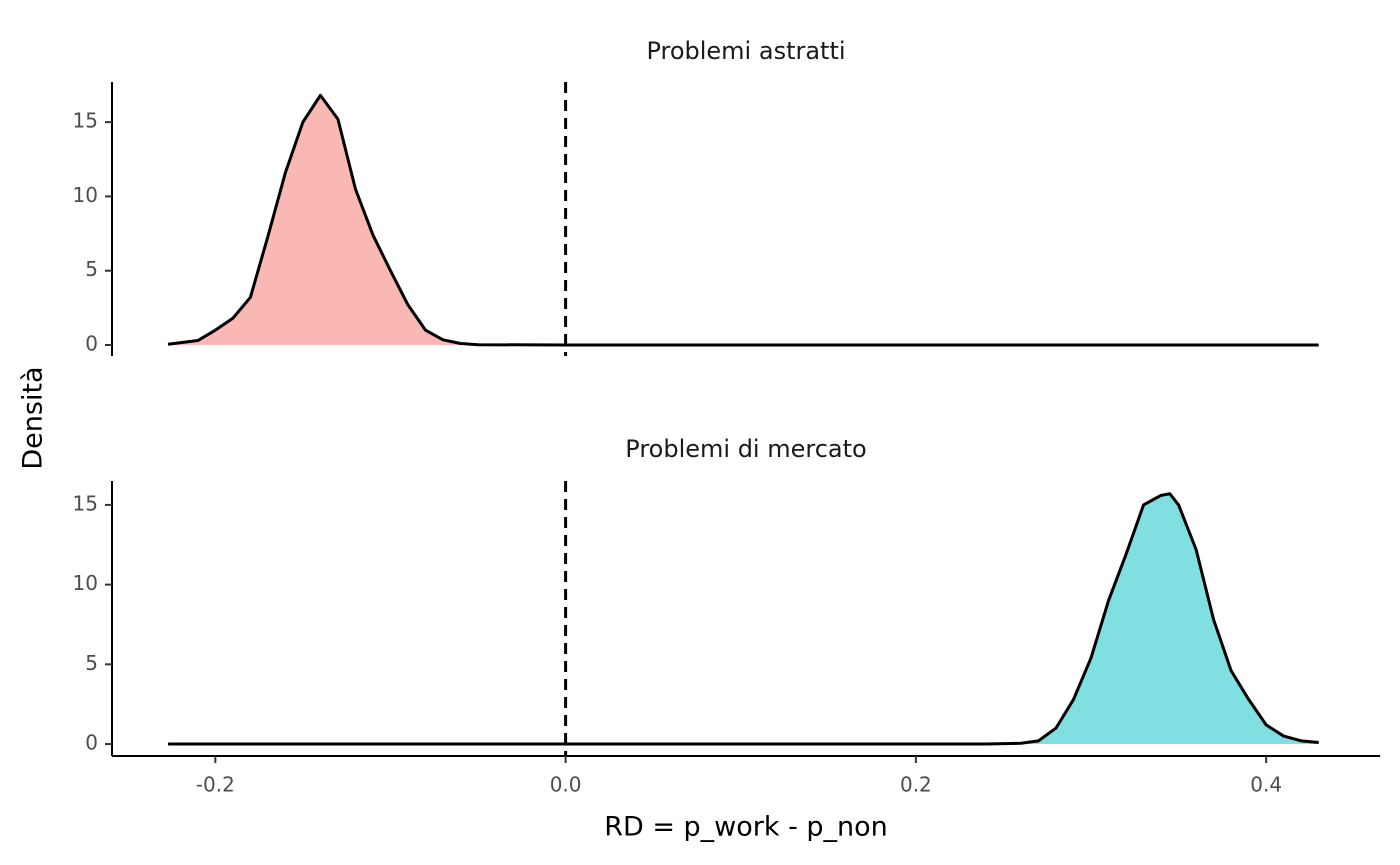  I want to click on x-tick-label: 0.2, so click(916, 785).